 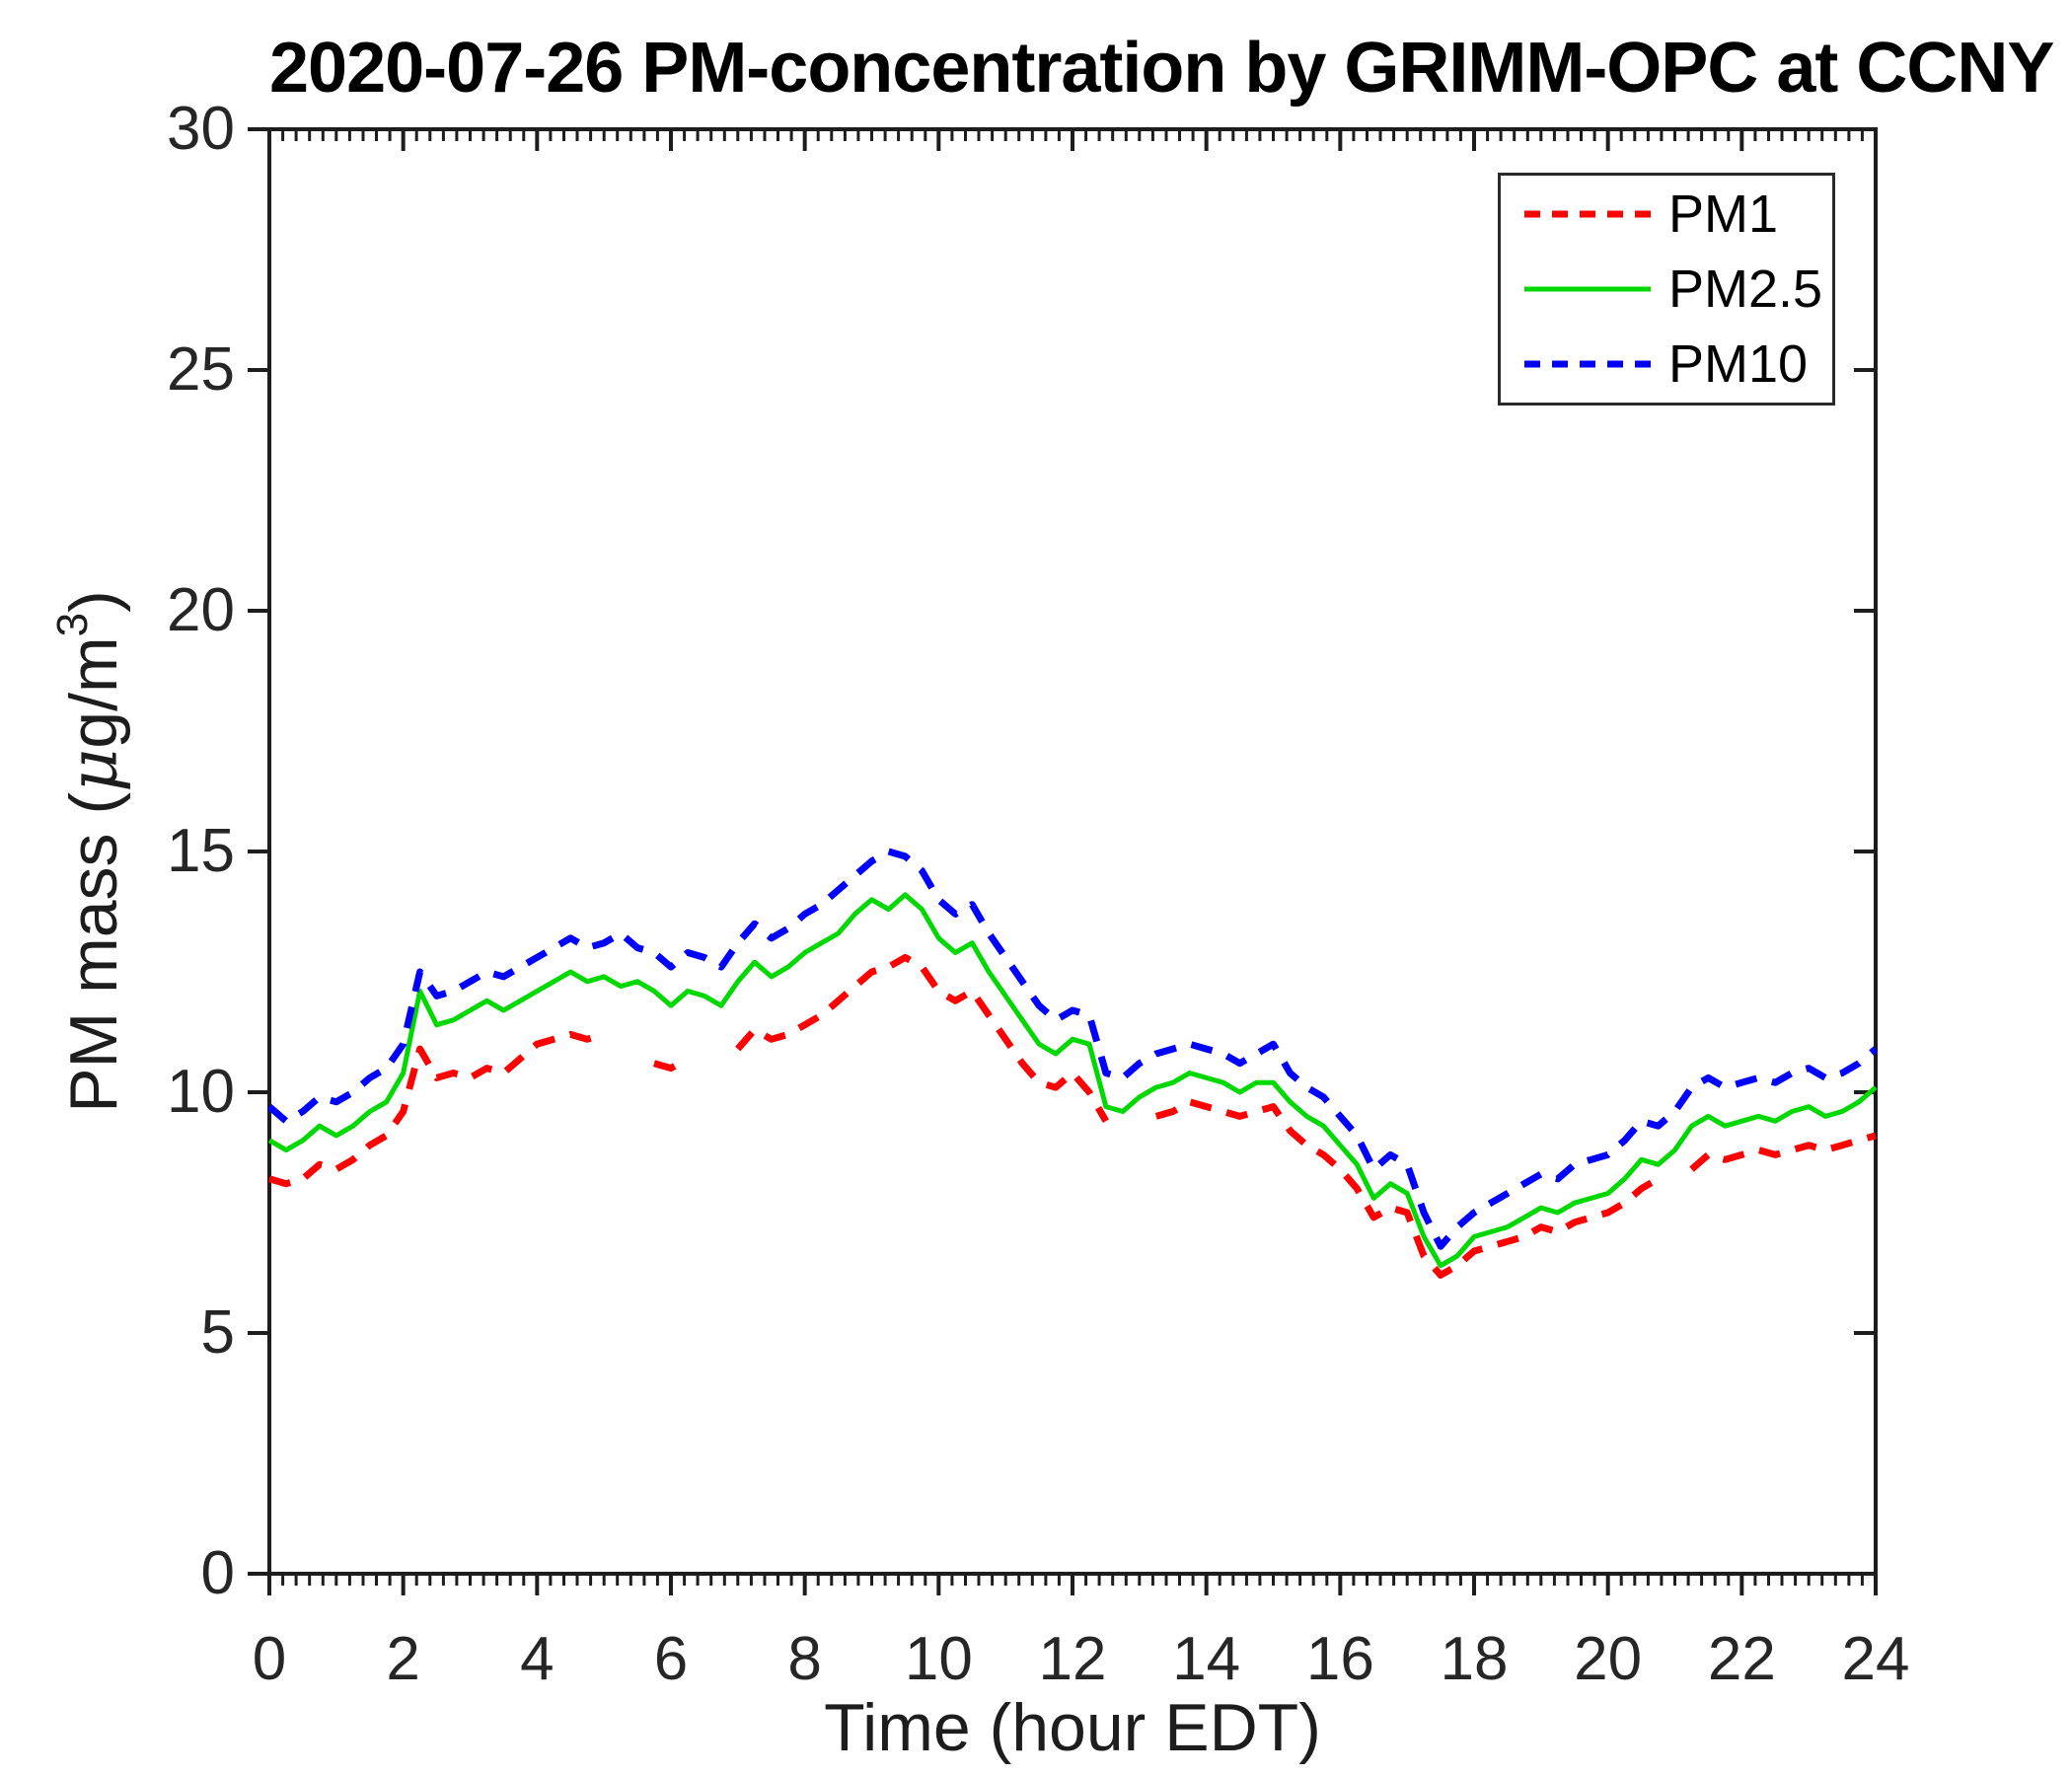 What do you see at coordinates (1746, 289) in the screenshot?
I see `legend-label-pm25: PM2.5` at bounding box center [1746, 289].